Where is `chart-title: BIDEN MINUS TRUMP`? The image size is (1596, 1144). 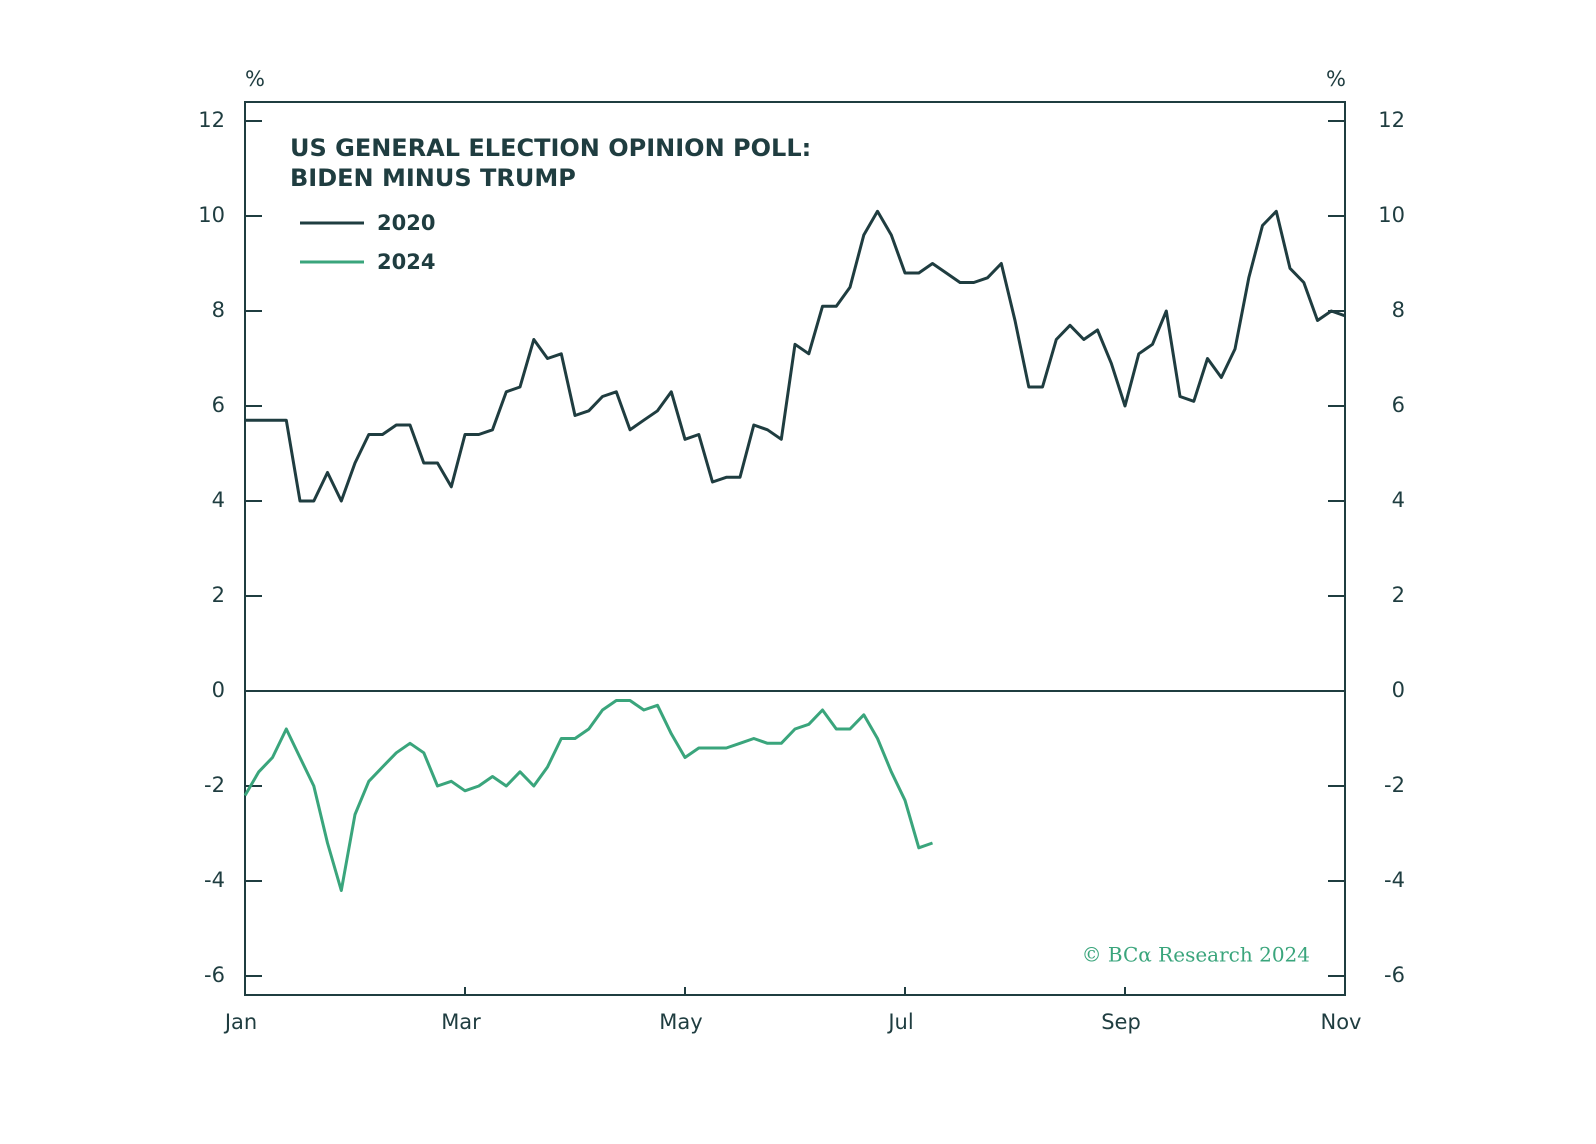 chart-title: BIDEN MINUS TRUMP is located at coordinates (433, 178).